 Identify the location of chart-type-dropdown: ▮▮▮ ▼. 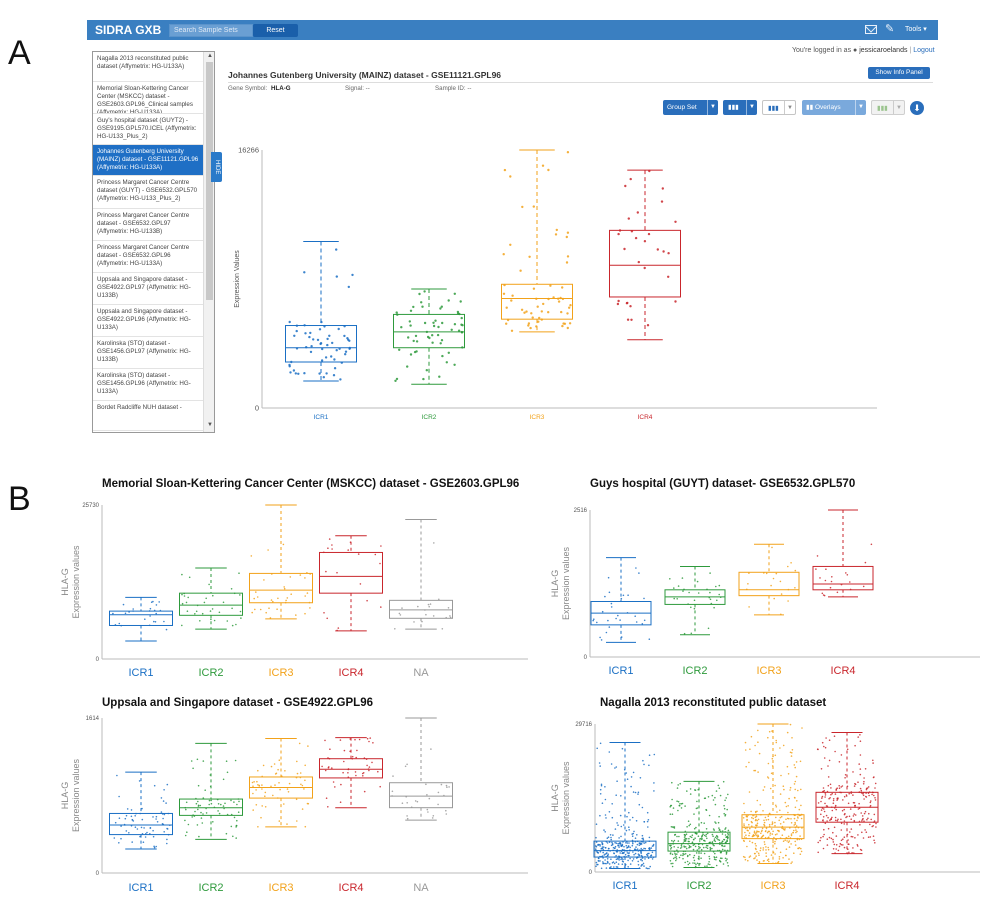
(740, 107).